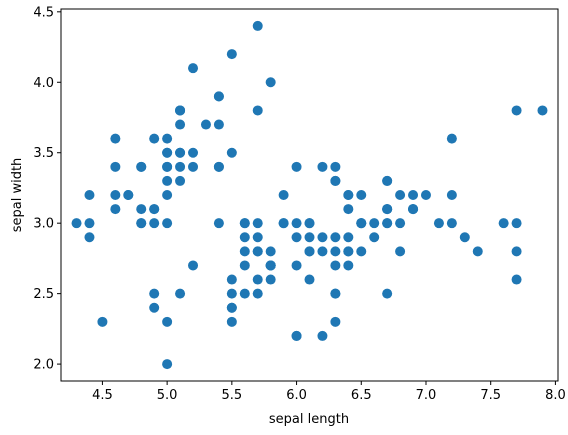 Image resolution: width=568 pixels, height=435 pixels. I want to click on x-axis-label: sepal length, so click(309, 419).